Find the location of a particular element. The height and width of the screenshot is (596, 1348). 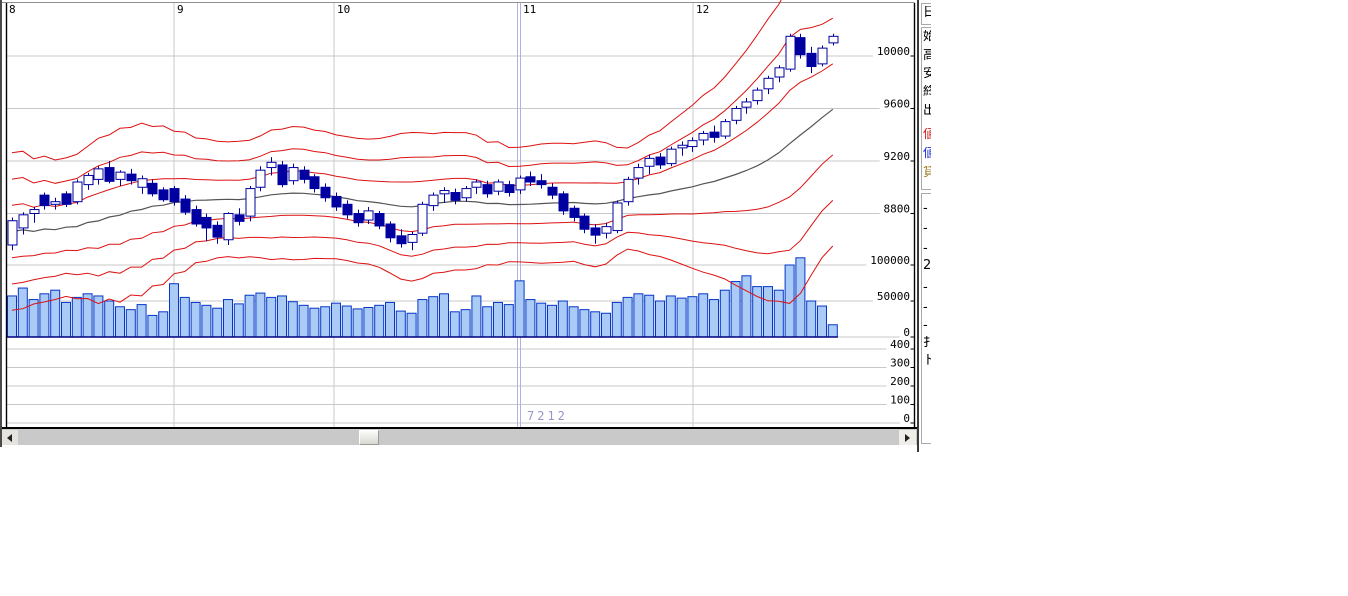

sidebar-quote-label: 高 is located at coordinates (927, 56).